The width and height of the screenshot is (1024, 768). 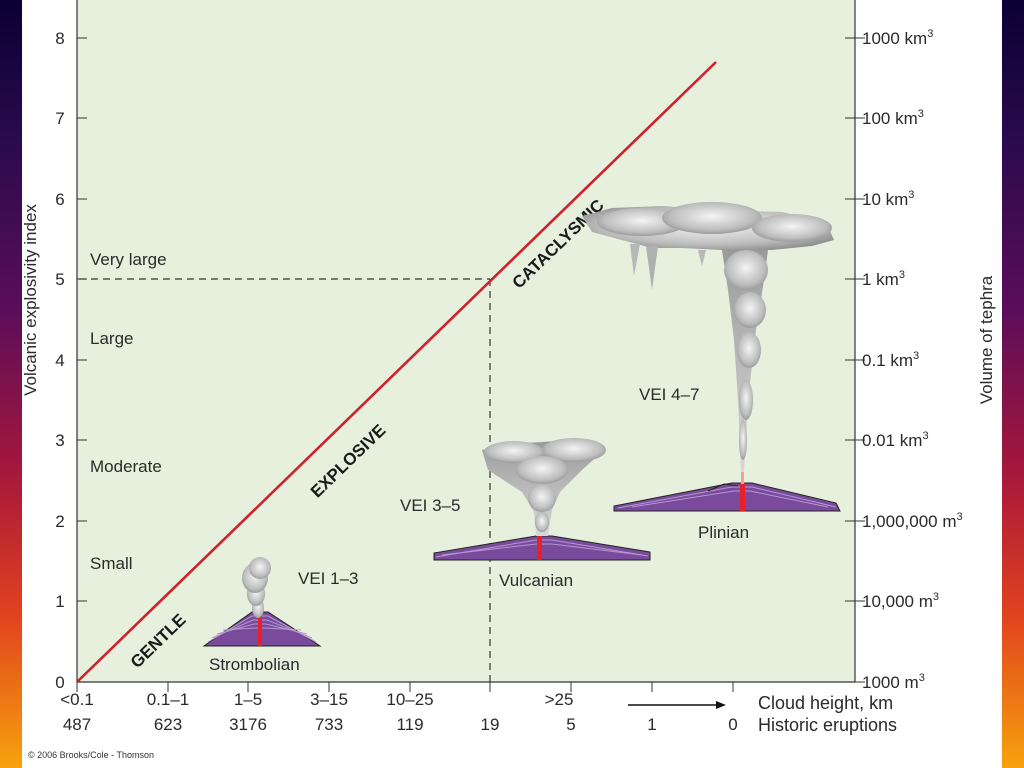 I want to click on left-axis-title: Volcanic explosivity index, so click(x=31, y=300).